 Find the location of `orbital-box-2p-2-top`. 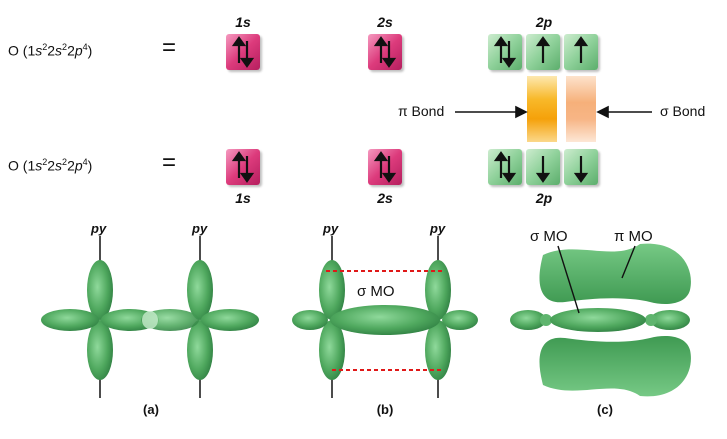

orbital-box-2p-2-top is located at coordinates (543, 52).